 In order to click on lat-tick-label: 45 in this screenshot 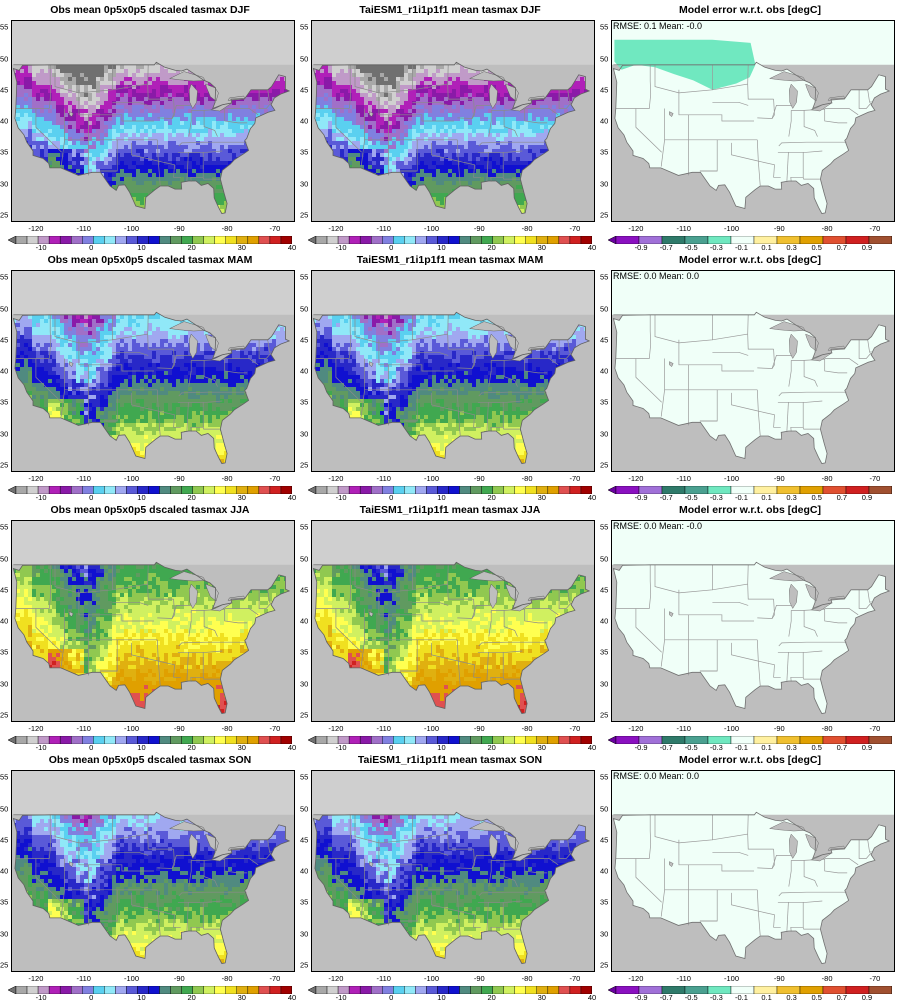, I will do `click(304, 89)`.